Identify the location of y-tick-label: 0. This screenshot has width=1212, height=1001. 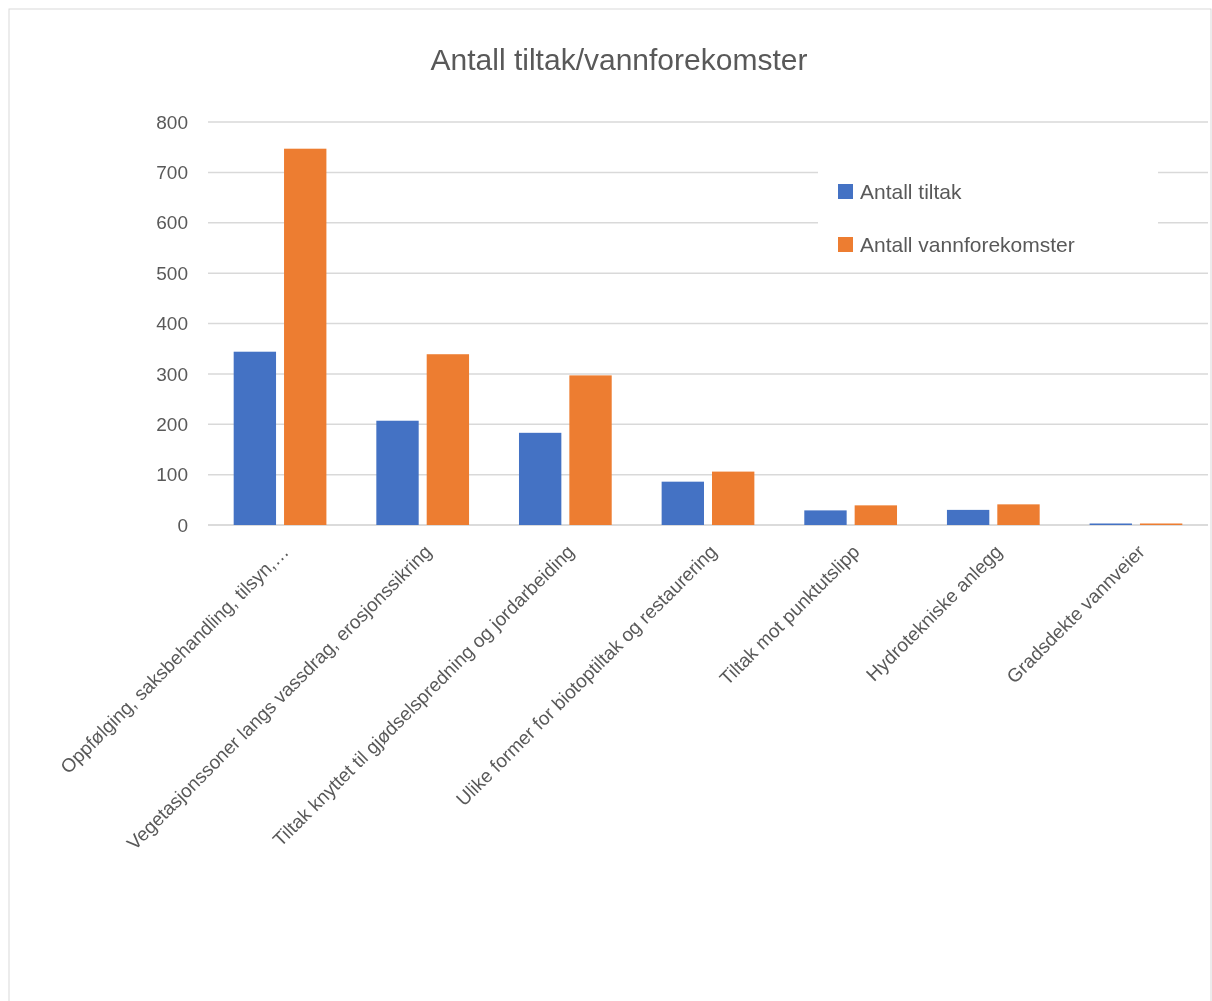
(182, 525).